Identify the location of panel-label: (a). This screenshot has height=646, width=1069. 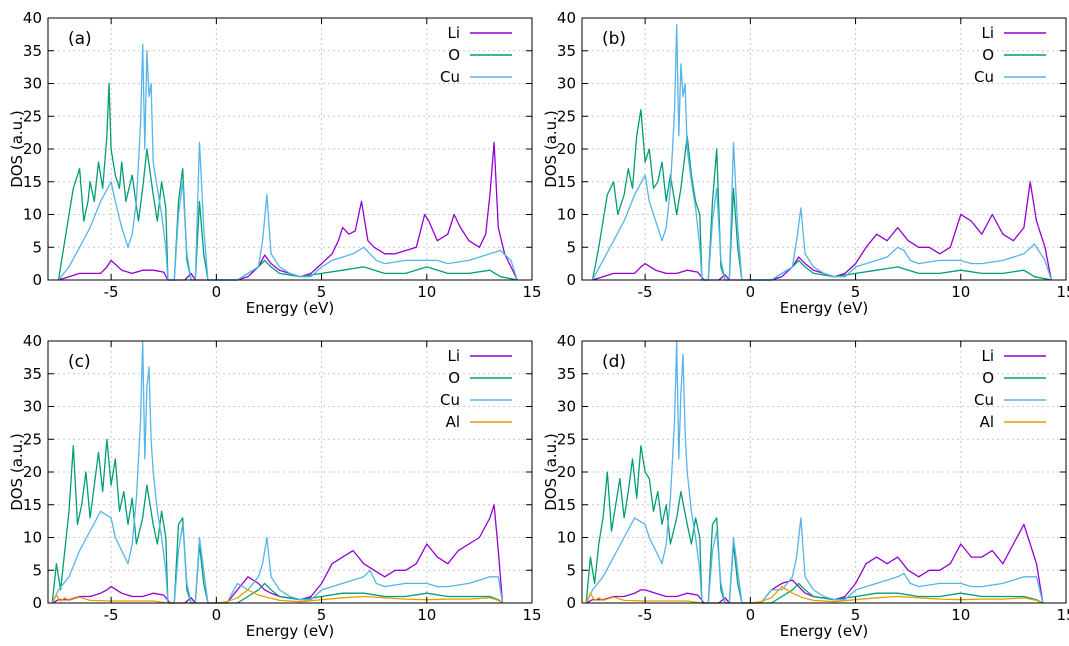
(80, 39).